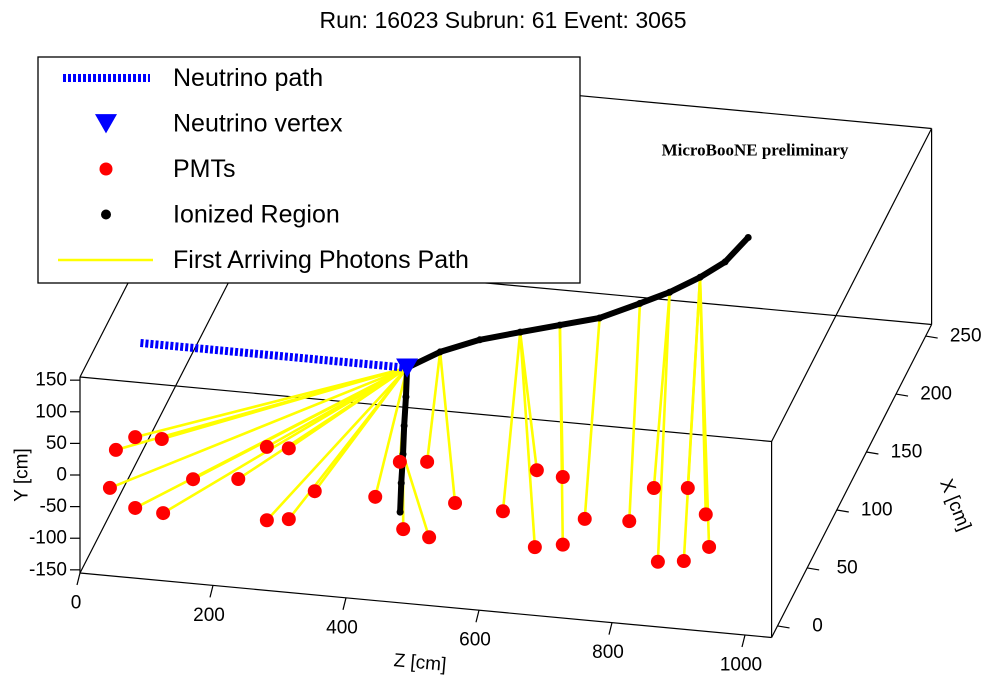  Describe the element at coordinates (51, 380) in the screenshot. I see `y-tick-label: 150` at that location.